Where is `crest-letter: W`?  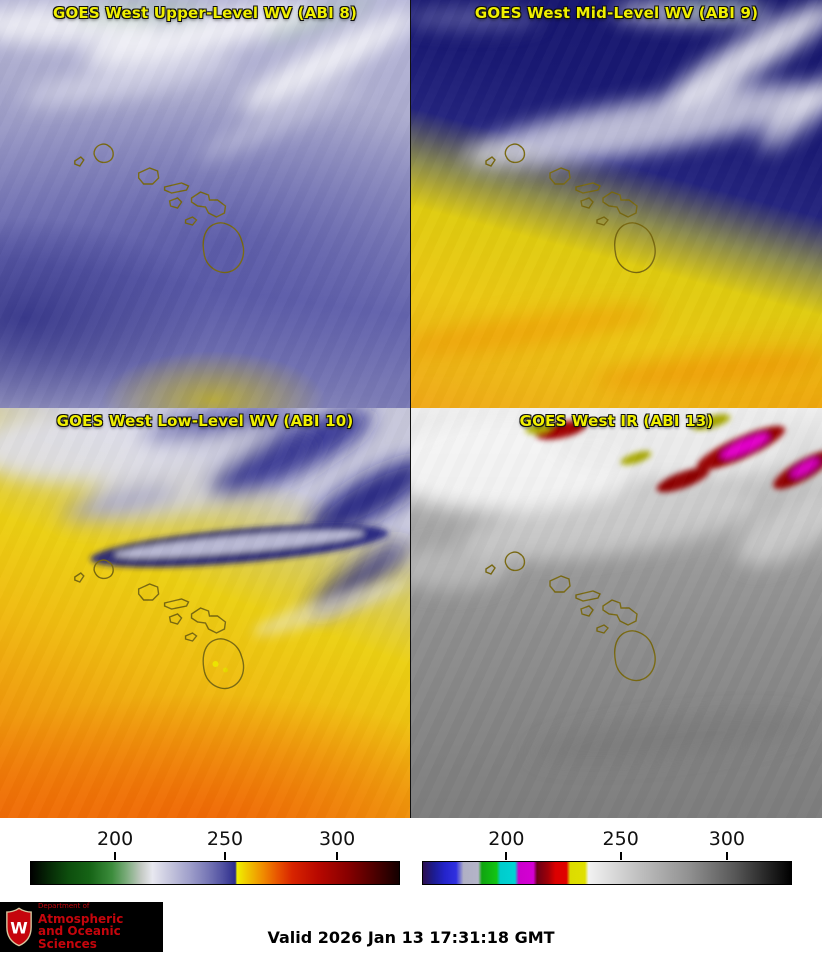 crest-letter: W is located at coordinates (19, 928).